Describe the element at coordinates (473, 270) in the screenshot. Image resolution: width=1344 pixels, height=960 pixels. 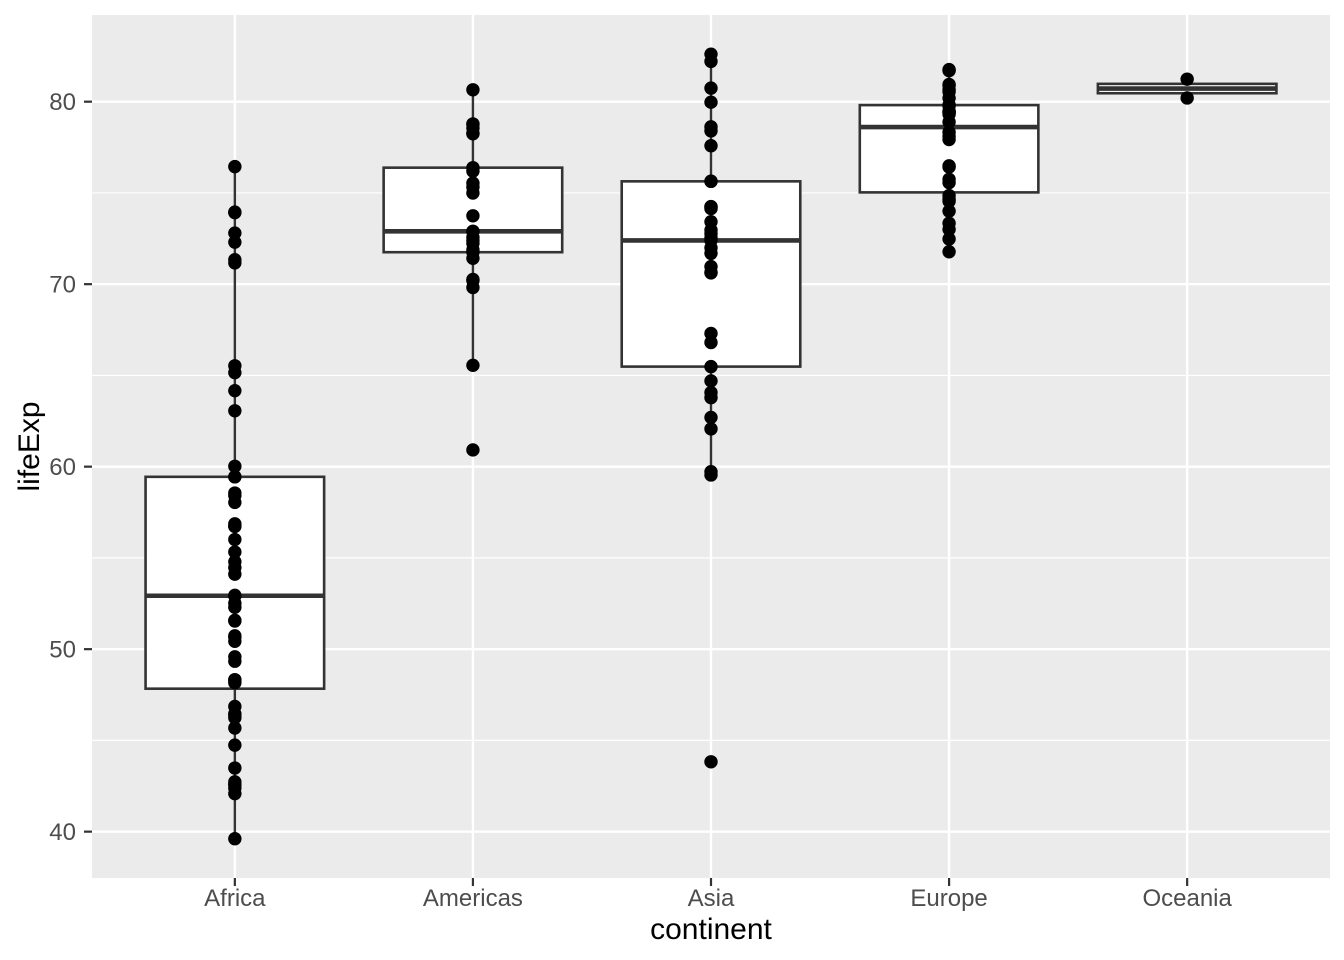
I see `points-americas` at that location.